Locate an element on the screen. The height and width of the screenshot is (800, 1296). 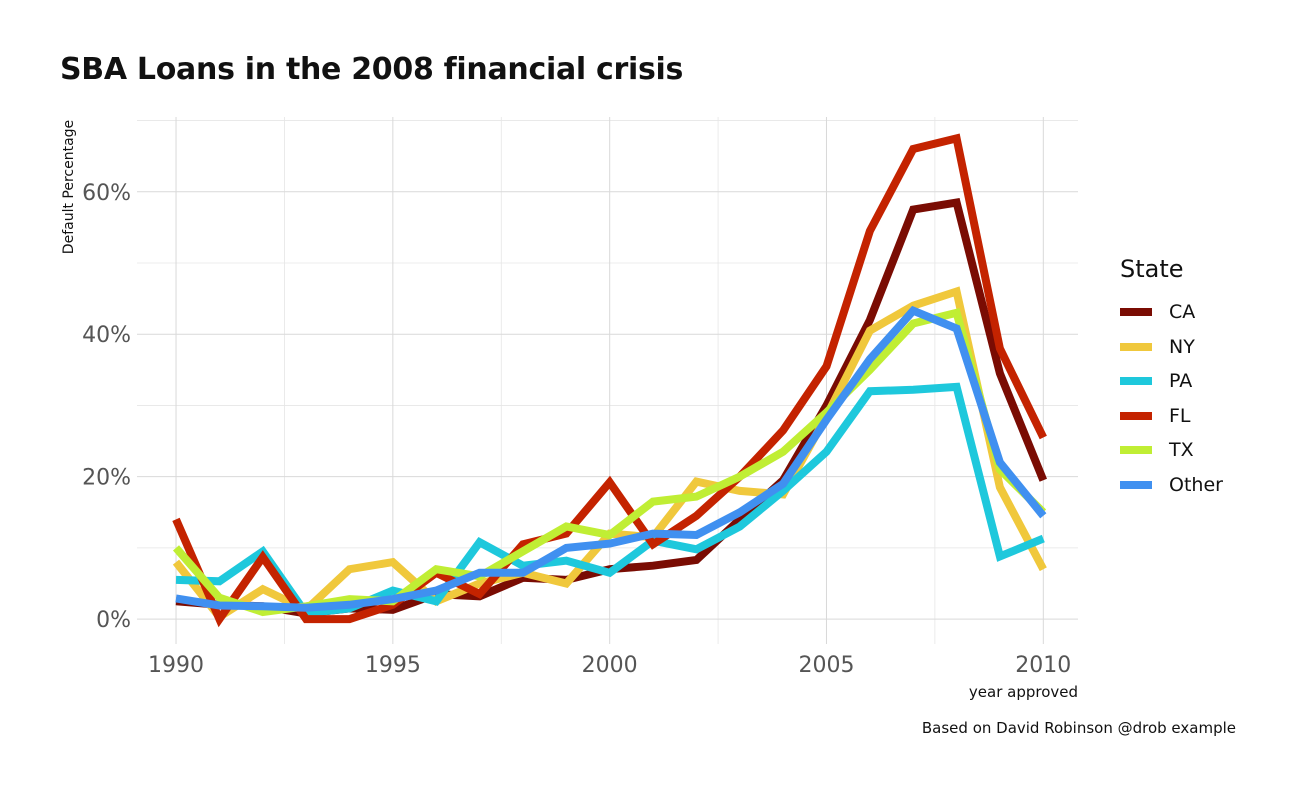
legend-item-other: Other is located at coordinates (1171, 485).